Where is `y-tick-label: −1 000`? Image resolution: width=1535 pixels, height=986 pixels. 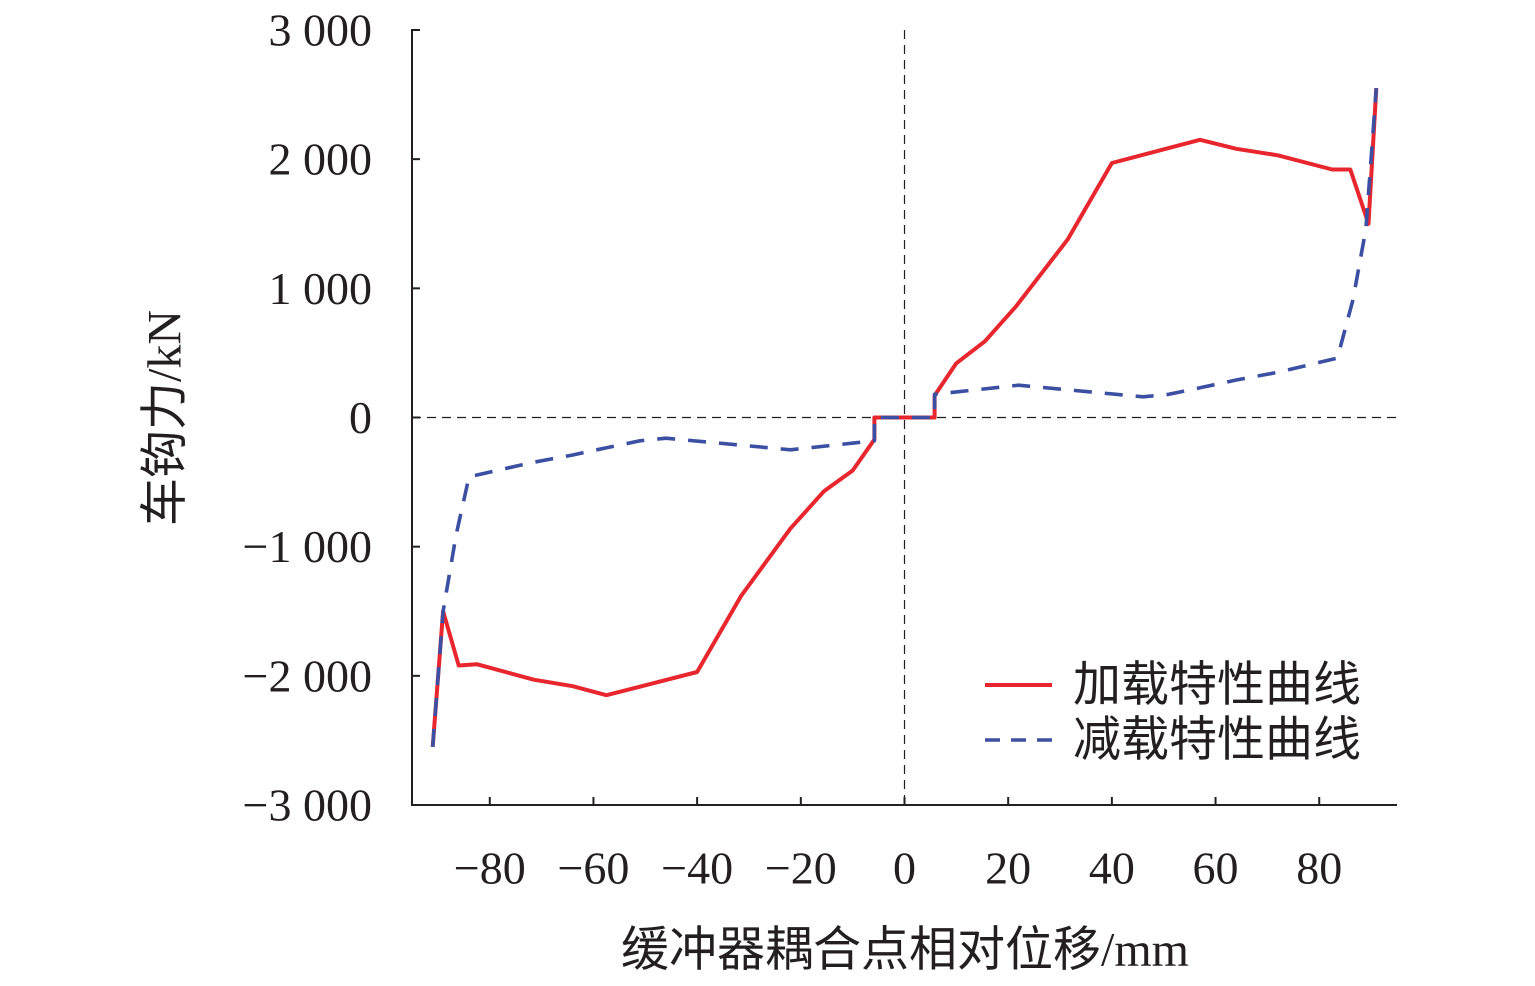
y-tick-label: −1 000 is located at coordinates (307, 546).